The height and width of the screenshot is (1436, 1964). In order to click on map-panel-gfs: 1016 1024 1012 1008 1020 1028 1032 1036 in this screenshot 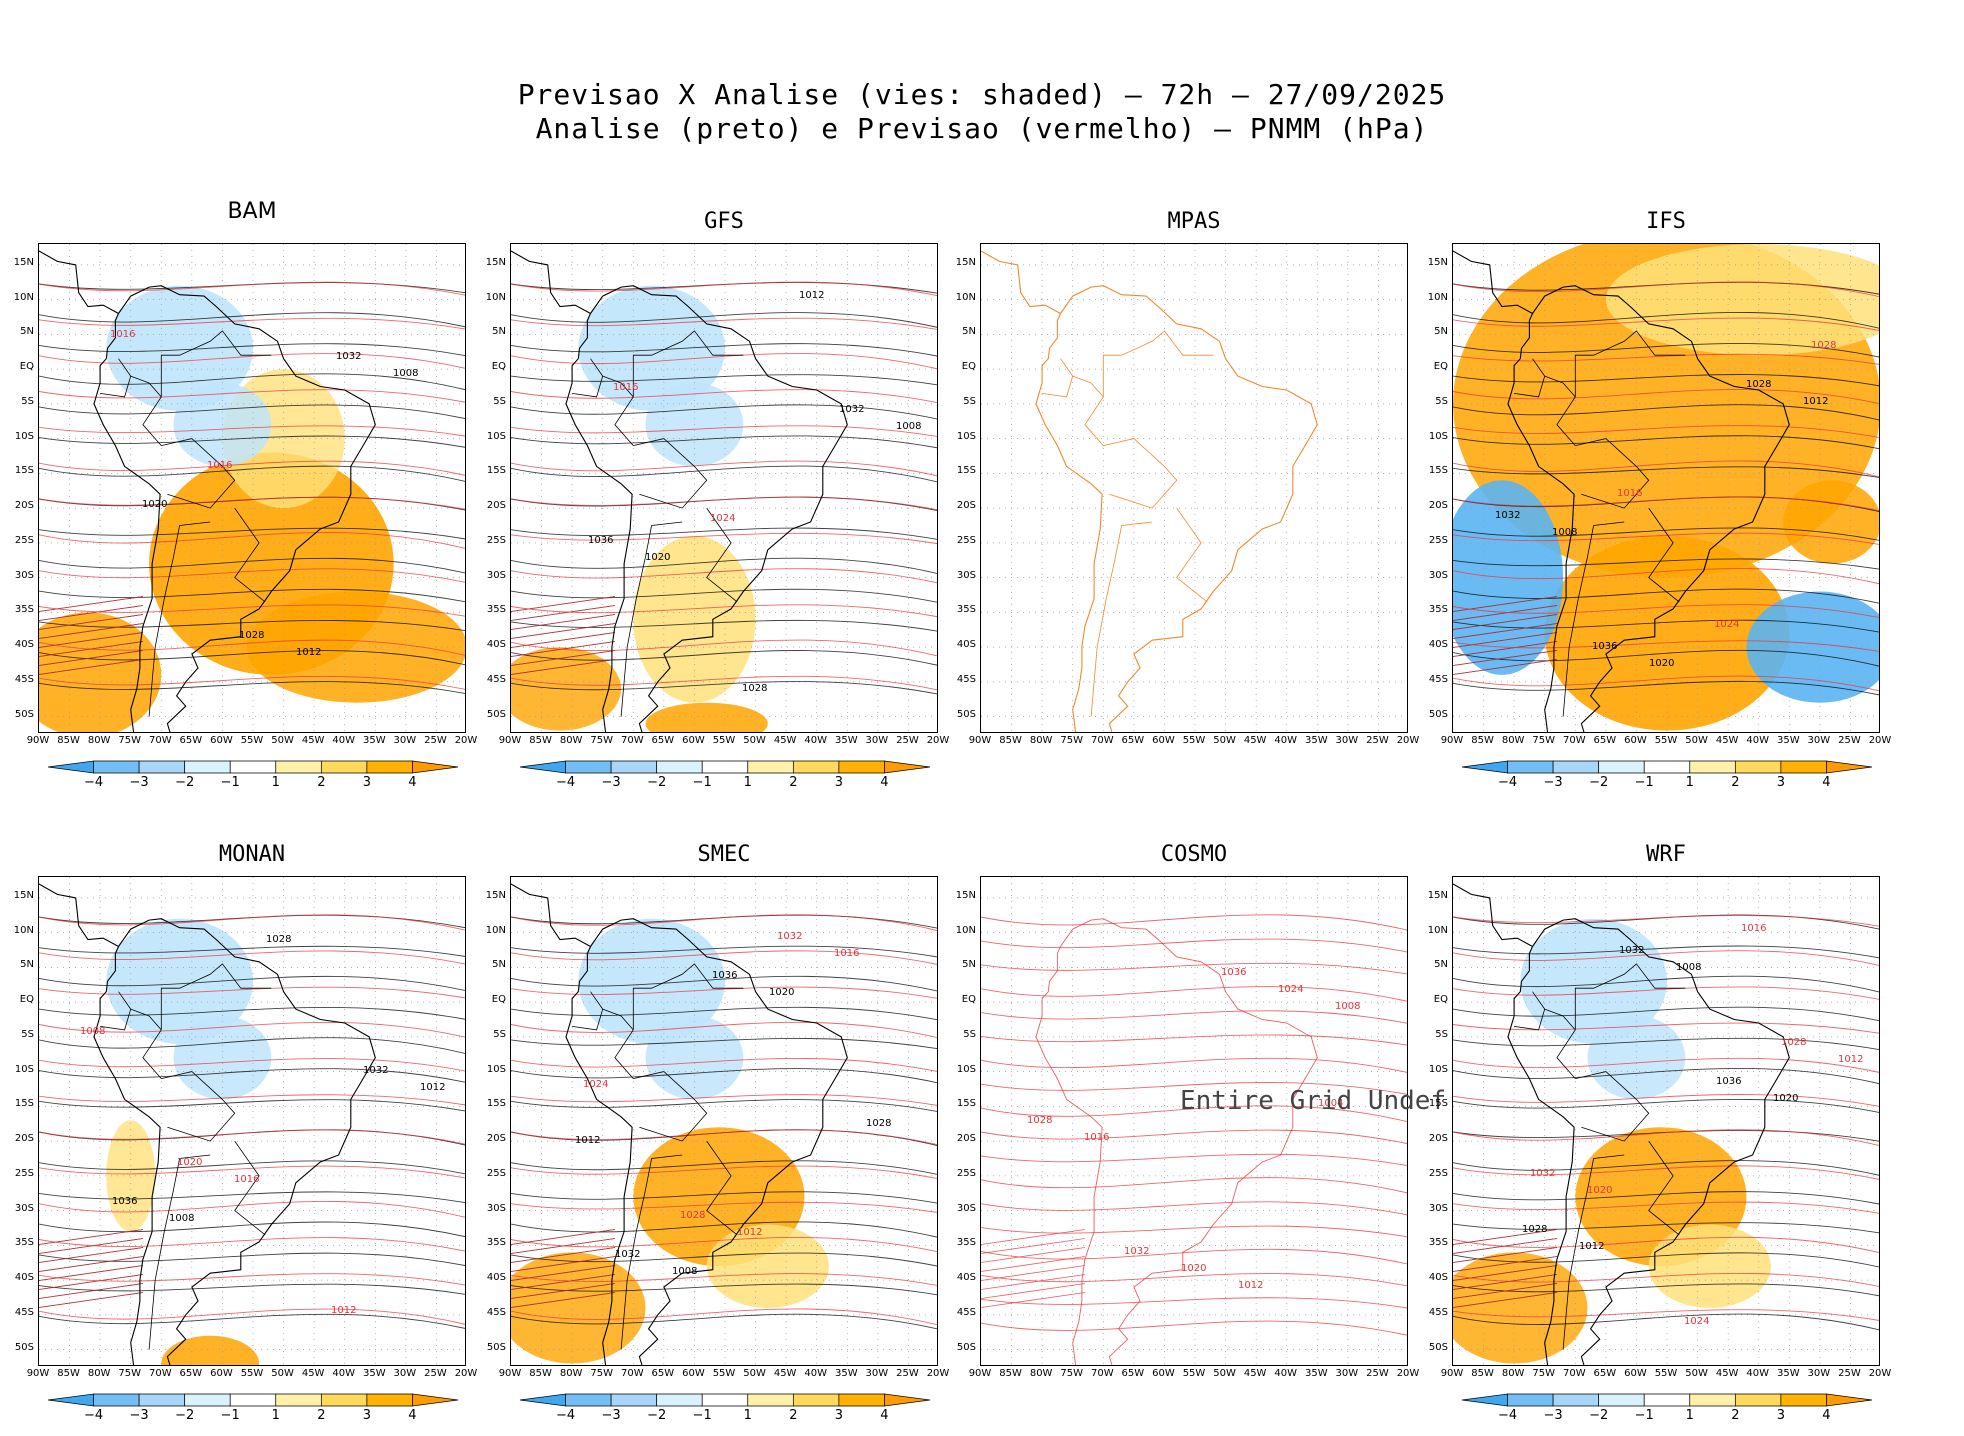, I will do `click(724, 488)`.